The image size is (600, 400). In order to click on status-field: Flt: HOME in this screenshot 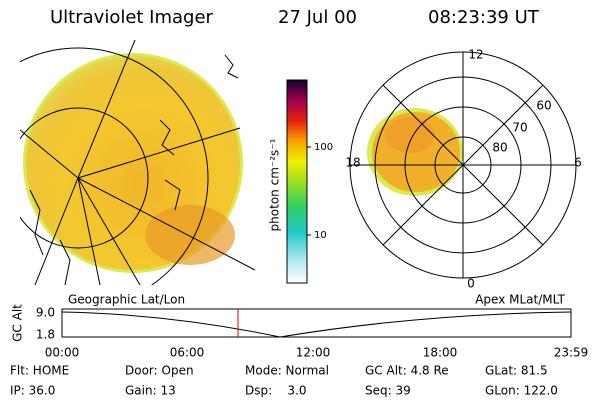, I will do `click(39, 371)`.